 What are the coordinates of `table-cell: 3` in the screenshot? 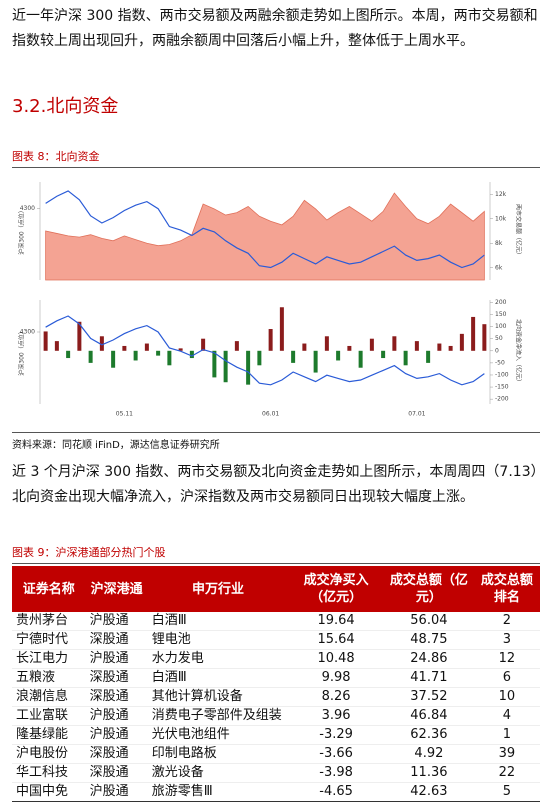 It's located at (507, 639).